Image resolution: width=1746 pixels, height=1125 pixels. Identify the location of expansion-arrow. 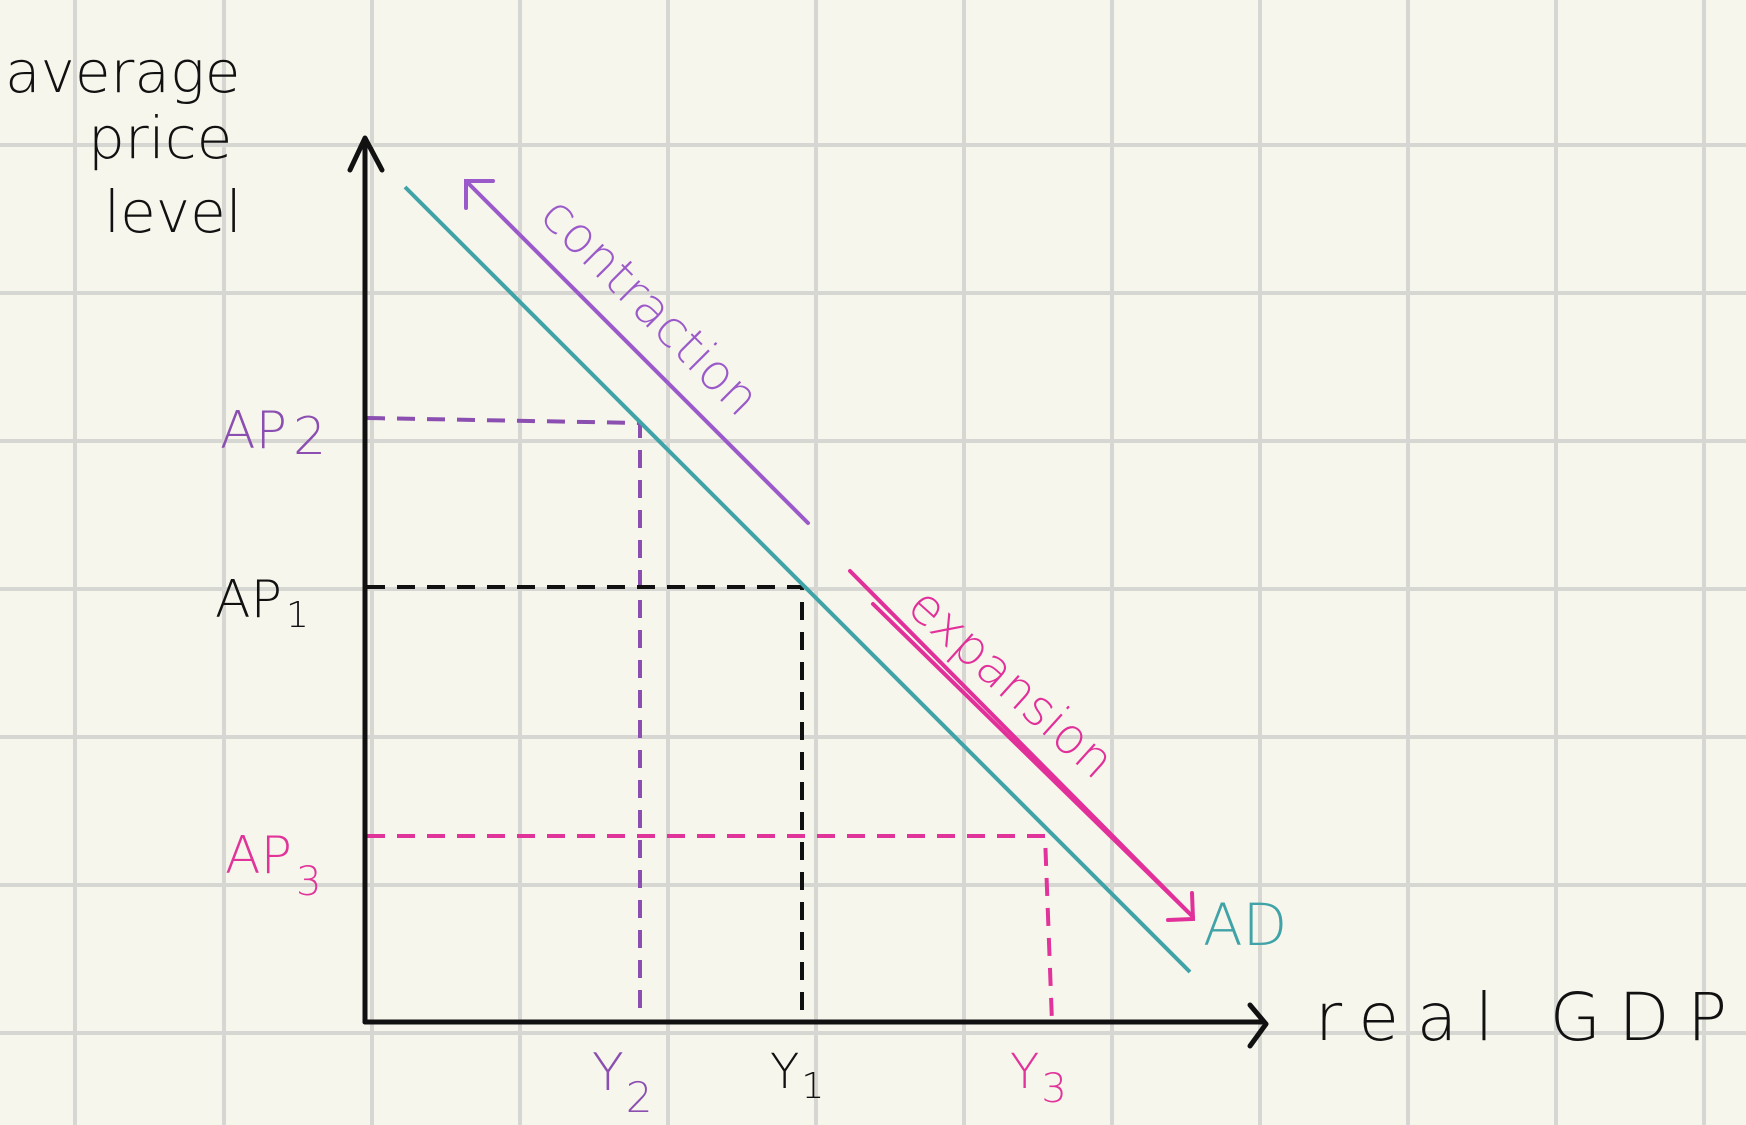
(1022, 745).